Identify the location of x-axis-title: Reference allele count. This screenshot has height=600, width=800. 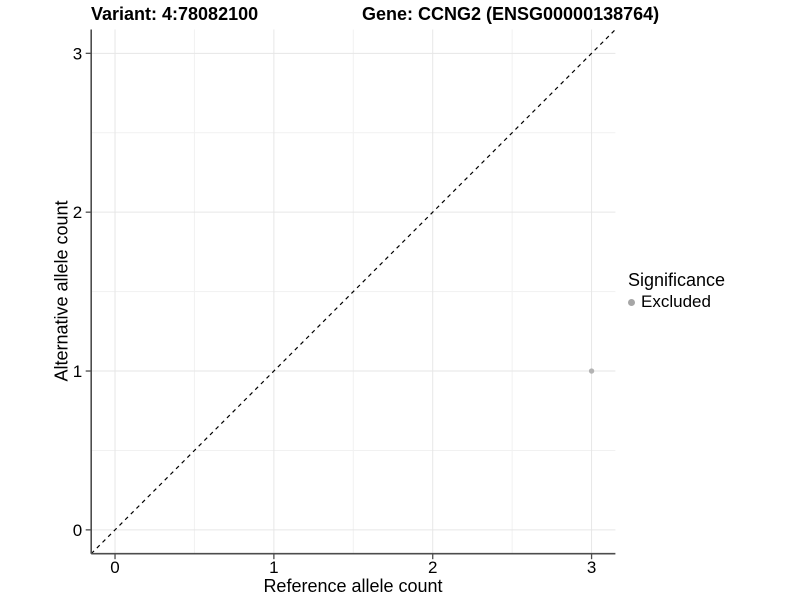
(353, 586).